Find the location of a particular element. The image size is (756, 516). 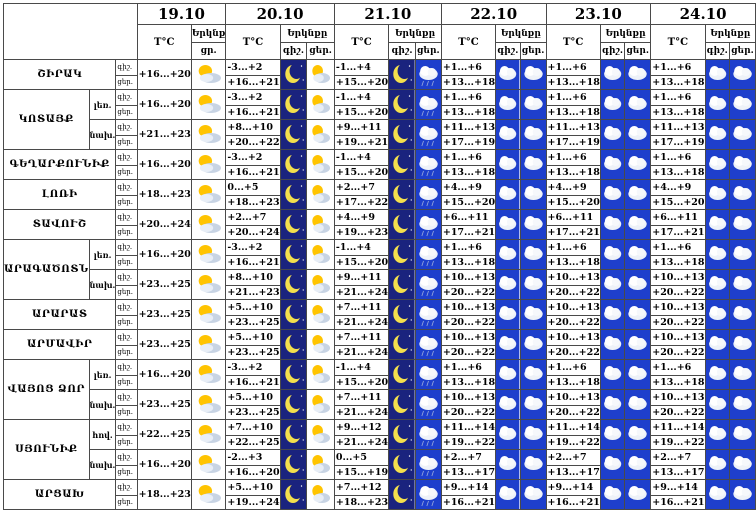

temp-value-day: +19...+22 is located at coordinates (573, 442).